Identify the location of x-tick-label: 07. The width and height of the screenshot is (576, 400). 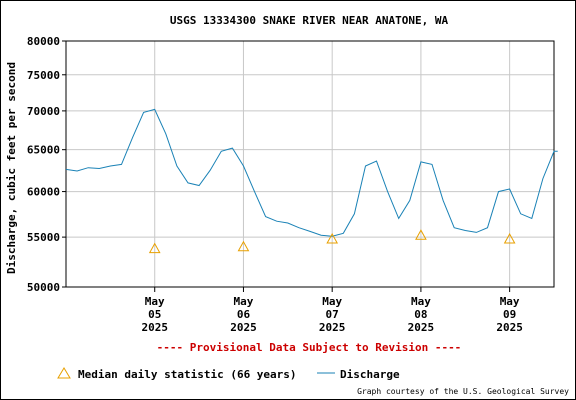
(332, 314).